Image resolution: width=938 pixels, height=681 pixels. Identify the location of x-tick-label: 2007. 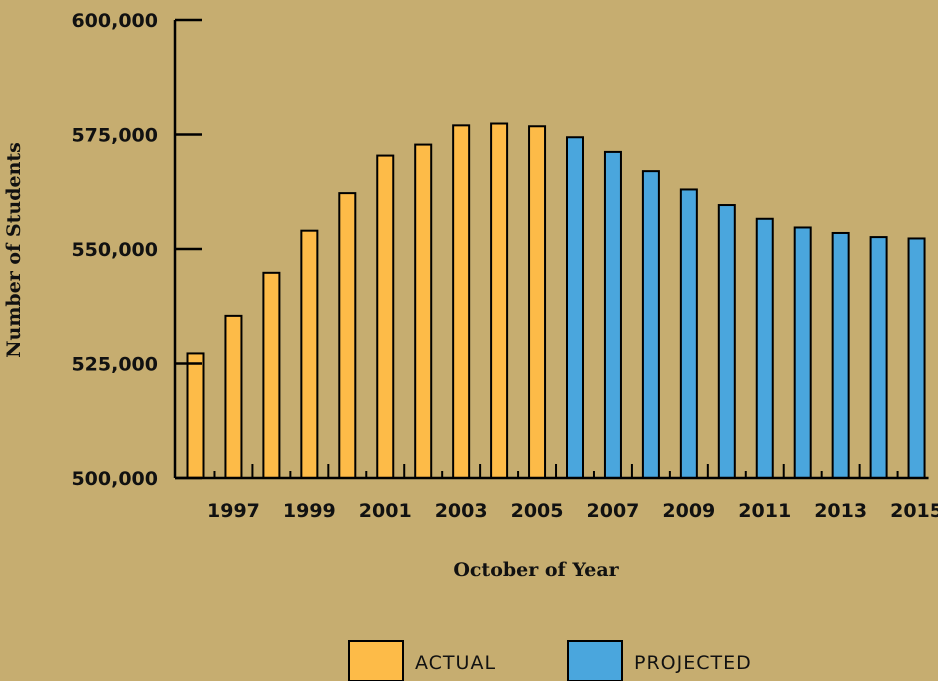
(613, 511).